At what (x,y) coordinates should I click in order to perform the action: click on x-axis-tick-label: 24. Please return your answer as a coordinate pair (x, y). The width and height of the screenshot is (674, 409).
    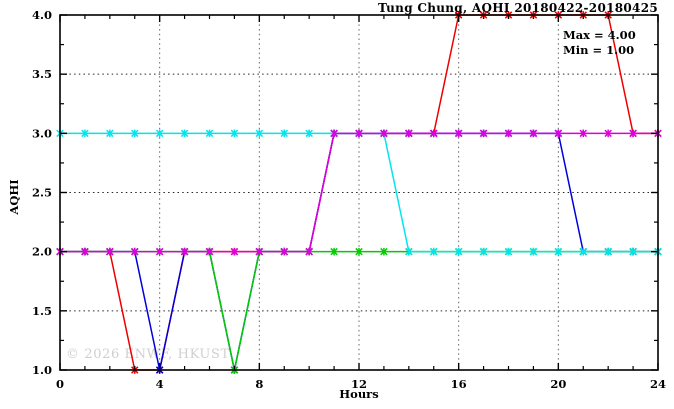
    Looking at the image, I should click on (658, 384).